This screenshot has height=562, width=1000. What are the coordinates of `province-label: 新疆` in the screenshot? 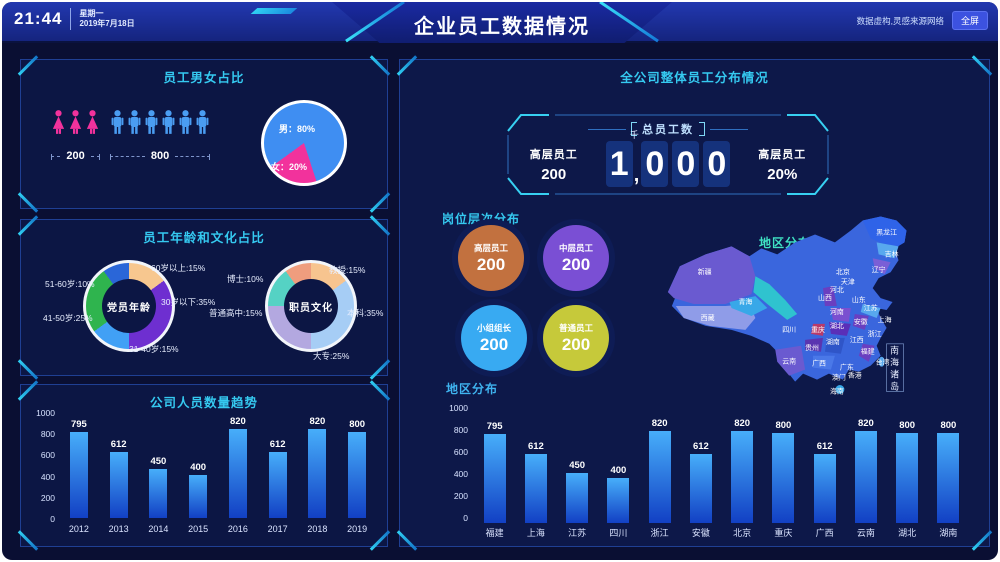 It's located at (705, 271).